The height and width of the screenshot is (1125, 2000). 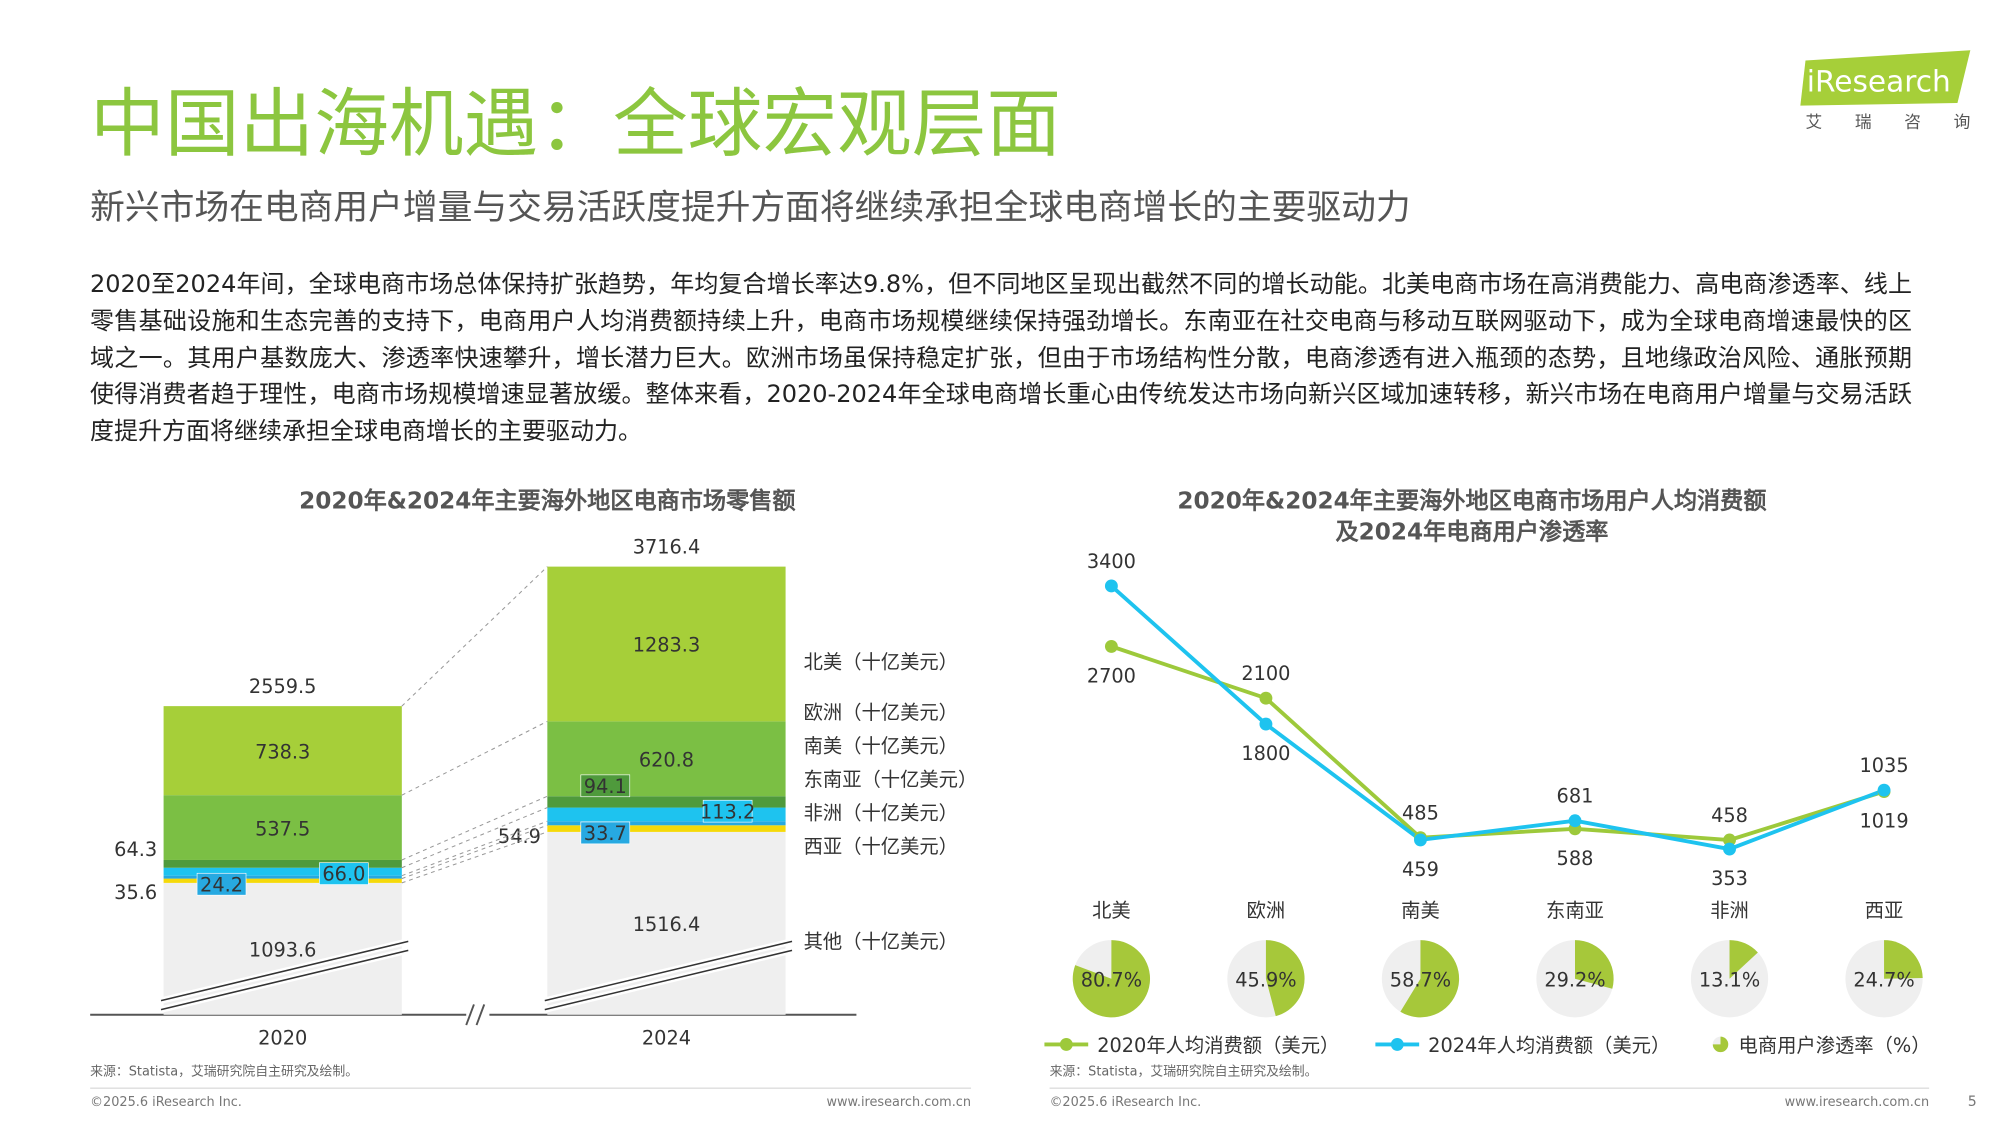 I want to click on value-label: 537.5, so click(x=282, y=828).